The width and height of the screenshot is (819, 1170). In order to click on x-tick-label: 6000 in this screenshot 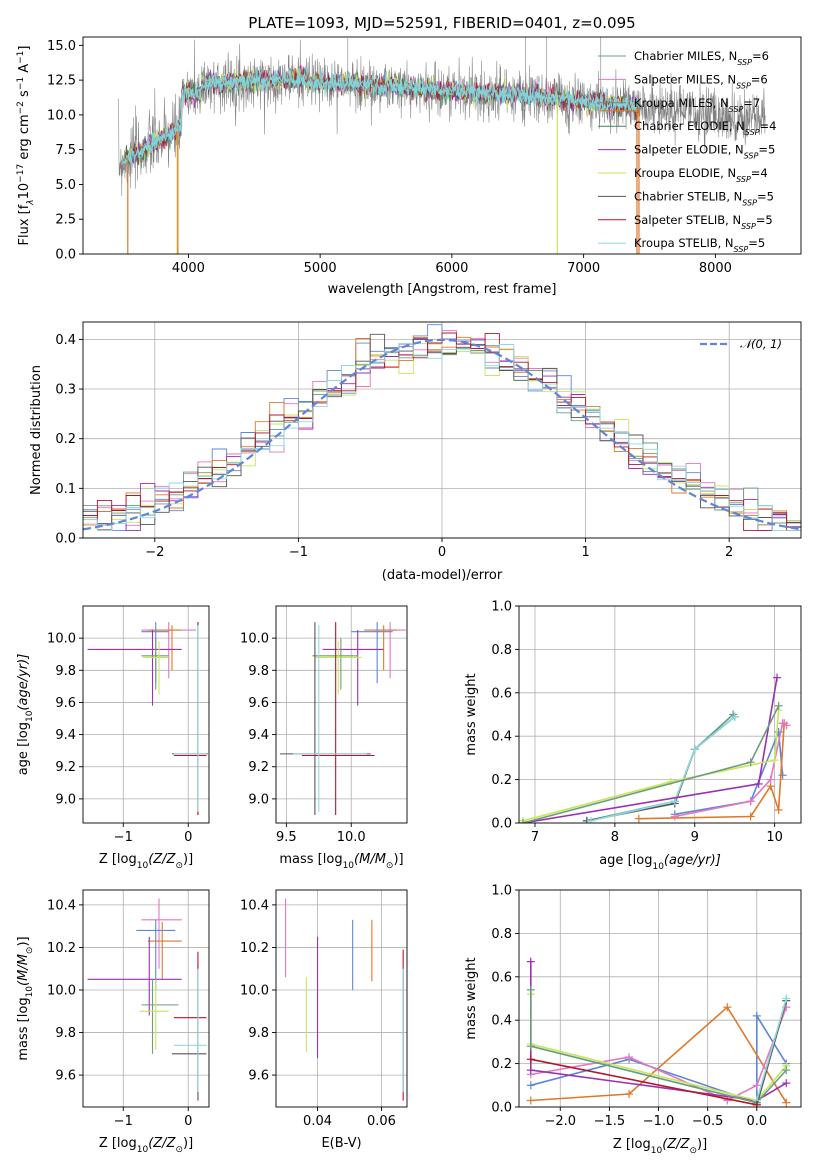, I will do `click(451, 268)`.